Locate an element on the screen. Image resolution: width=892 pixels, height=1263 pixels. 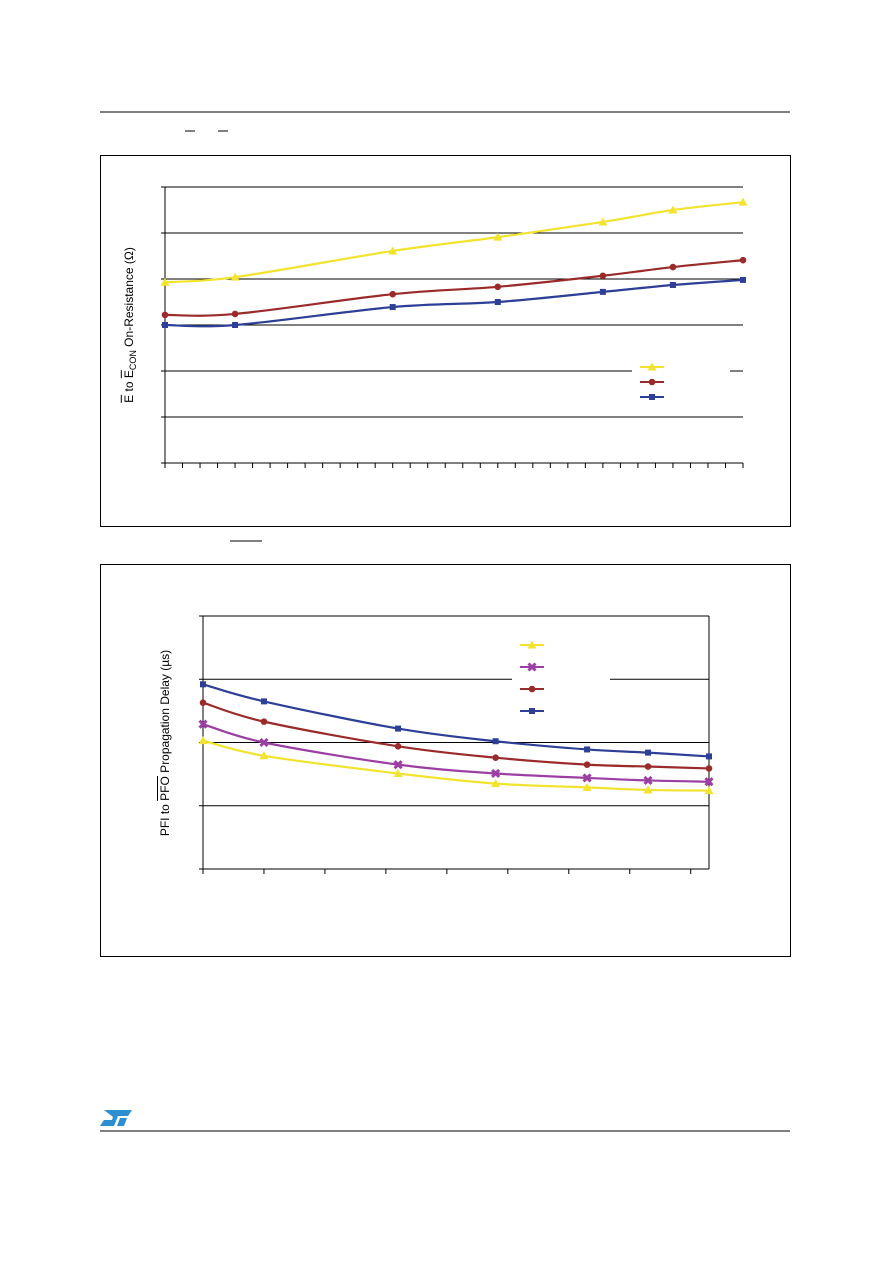
y-axis-label-part: CON is located at coordinates (133, 360).